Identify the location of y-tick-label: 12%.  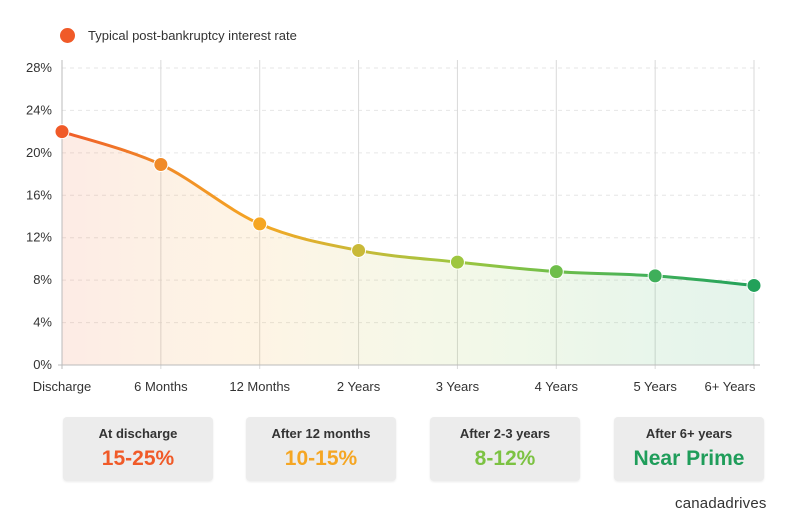
(39, 237).